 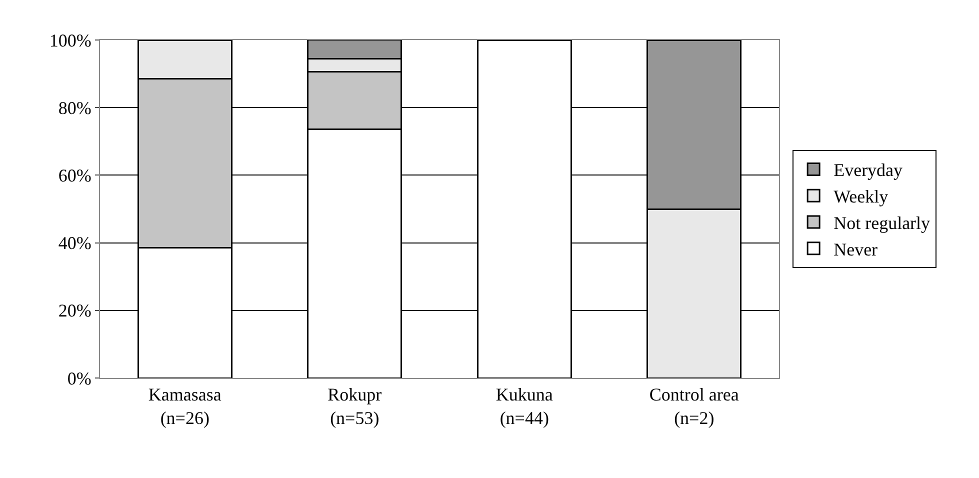 What do you see at coordinates (79, 378) in the screenshot?
I see `y-tick-label: 0%` at bounding box center [79, 378].